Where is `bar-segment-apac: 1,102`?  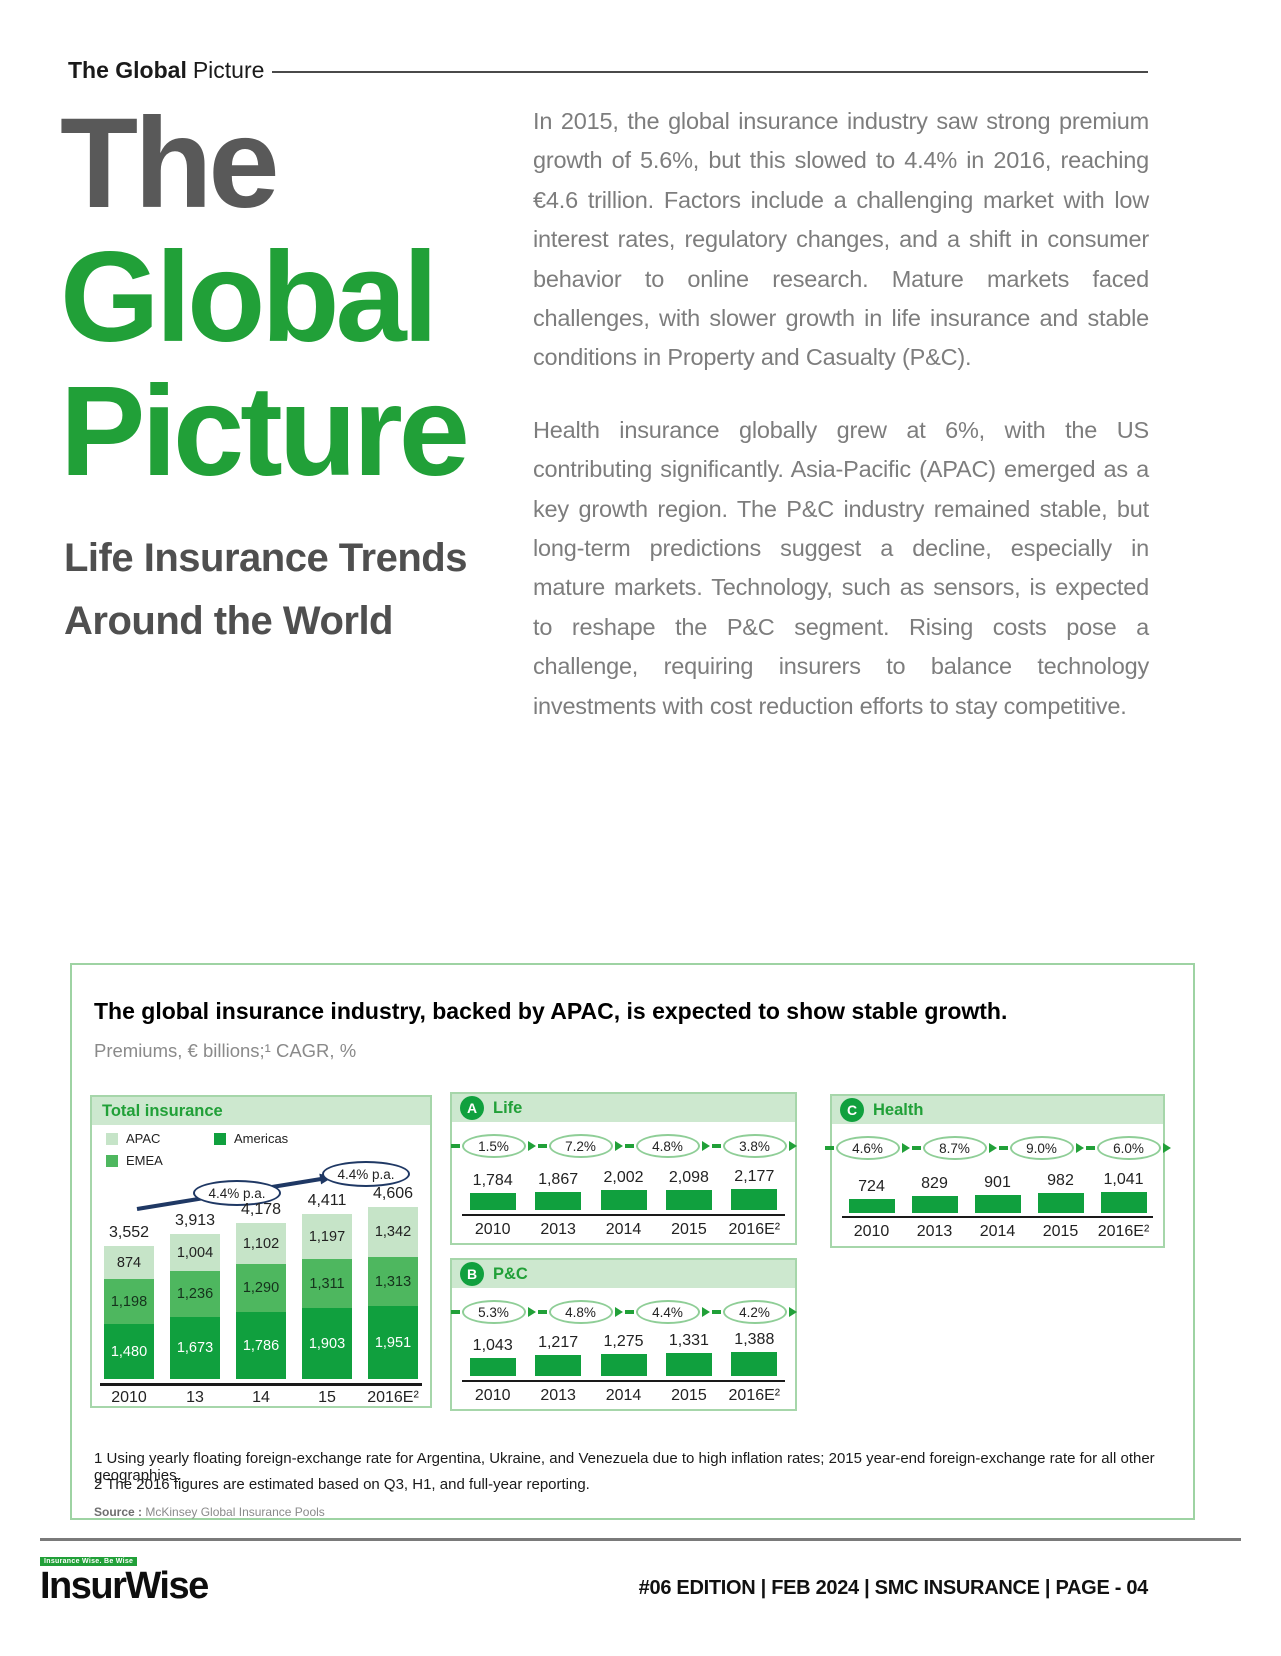 bar-segment-apac: 1,102 is located at coordinates (261, 1243).